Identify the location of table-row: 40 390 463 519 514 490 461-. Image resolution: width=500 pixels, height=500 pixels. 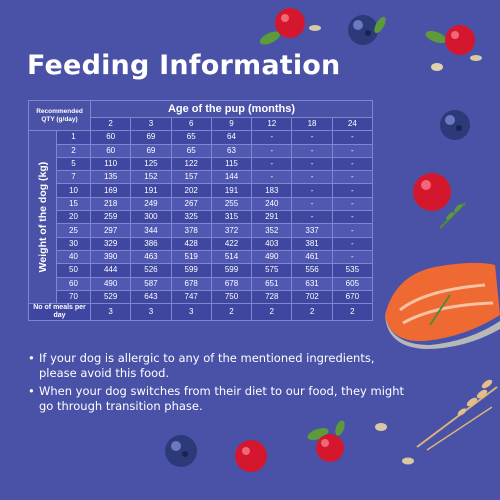
(201, 257).